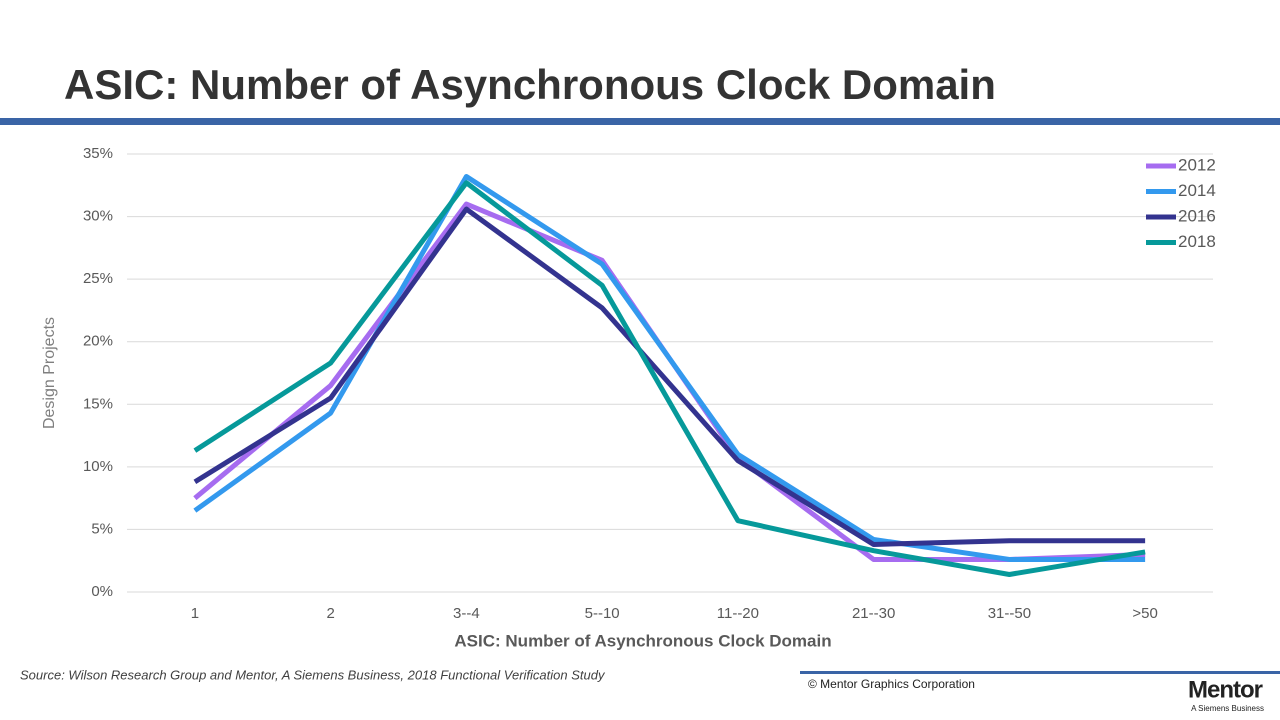 This screenshot has height=720, width=1280. I want to click on title-bar, so click(640, 121).